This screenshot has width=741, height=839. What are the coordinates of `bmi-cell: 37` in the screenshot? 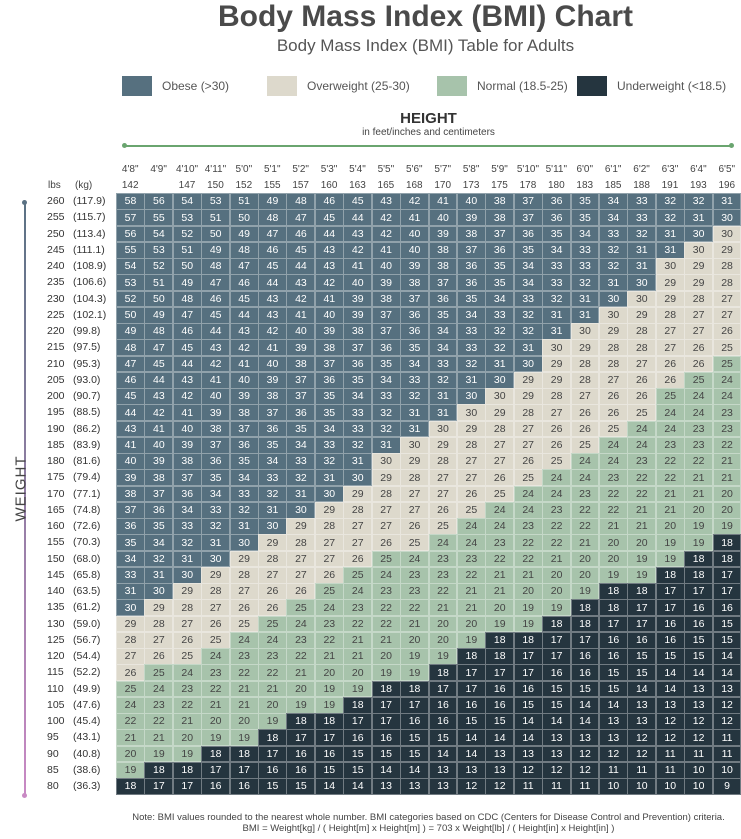 It's located at (386, 315).